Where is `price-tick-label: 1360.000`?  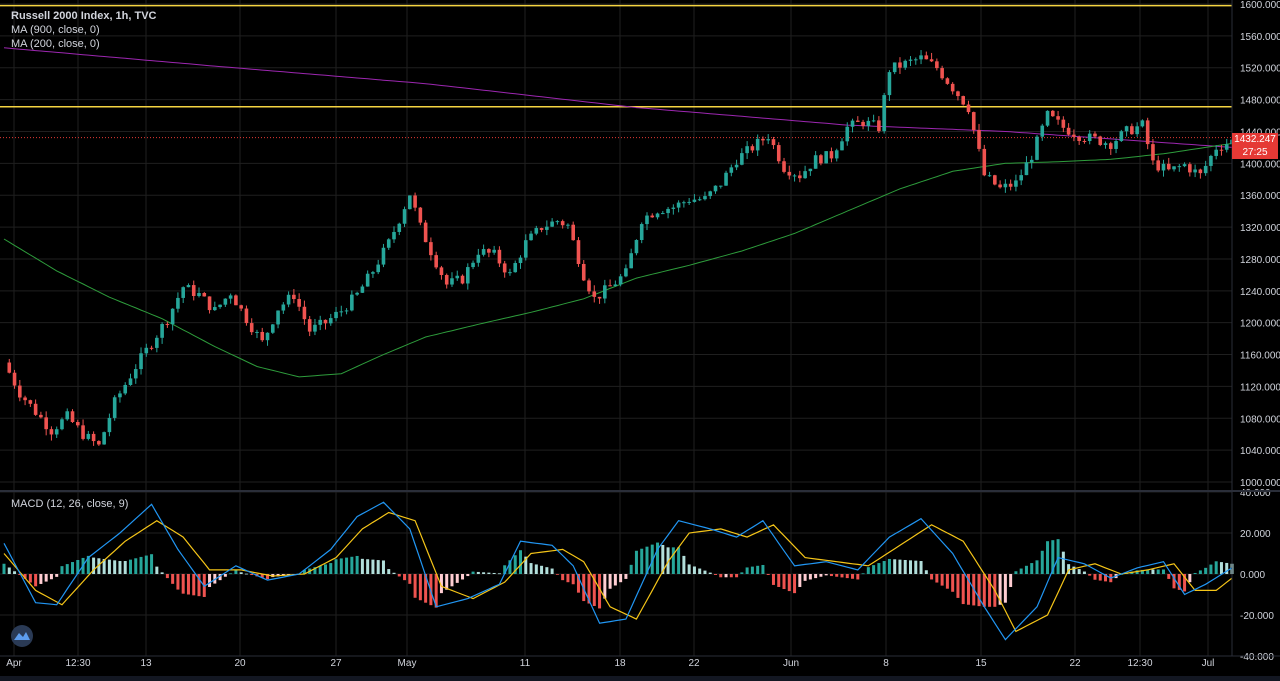
price-tick-label: 1360.000 is located at coordinates (1260, 196).